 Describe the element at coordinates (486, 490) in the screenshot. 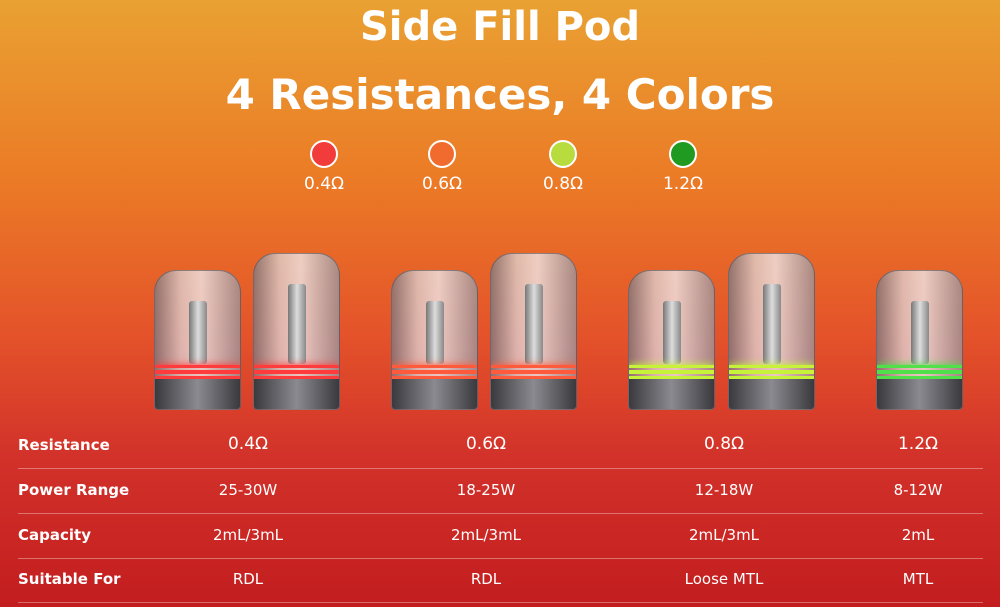

I see `table-cell: 18-25W` at that location.